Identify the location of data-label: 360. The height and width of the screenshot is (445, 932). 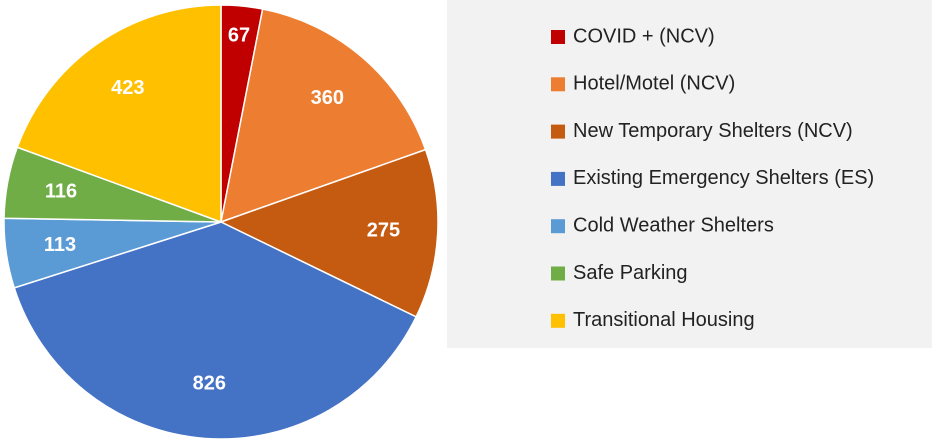
(327, 98).